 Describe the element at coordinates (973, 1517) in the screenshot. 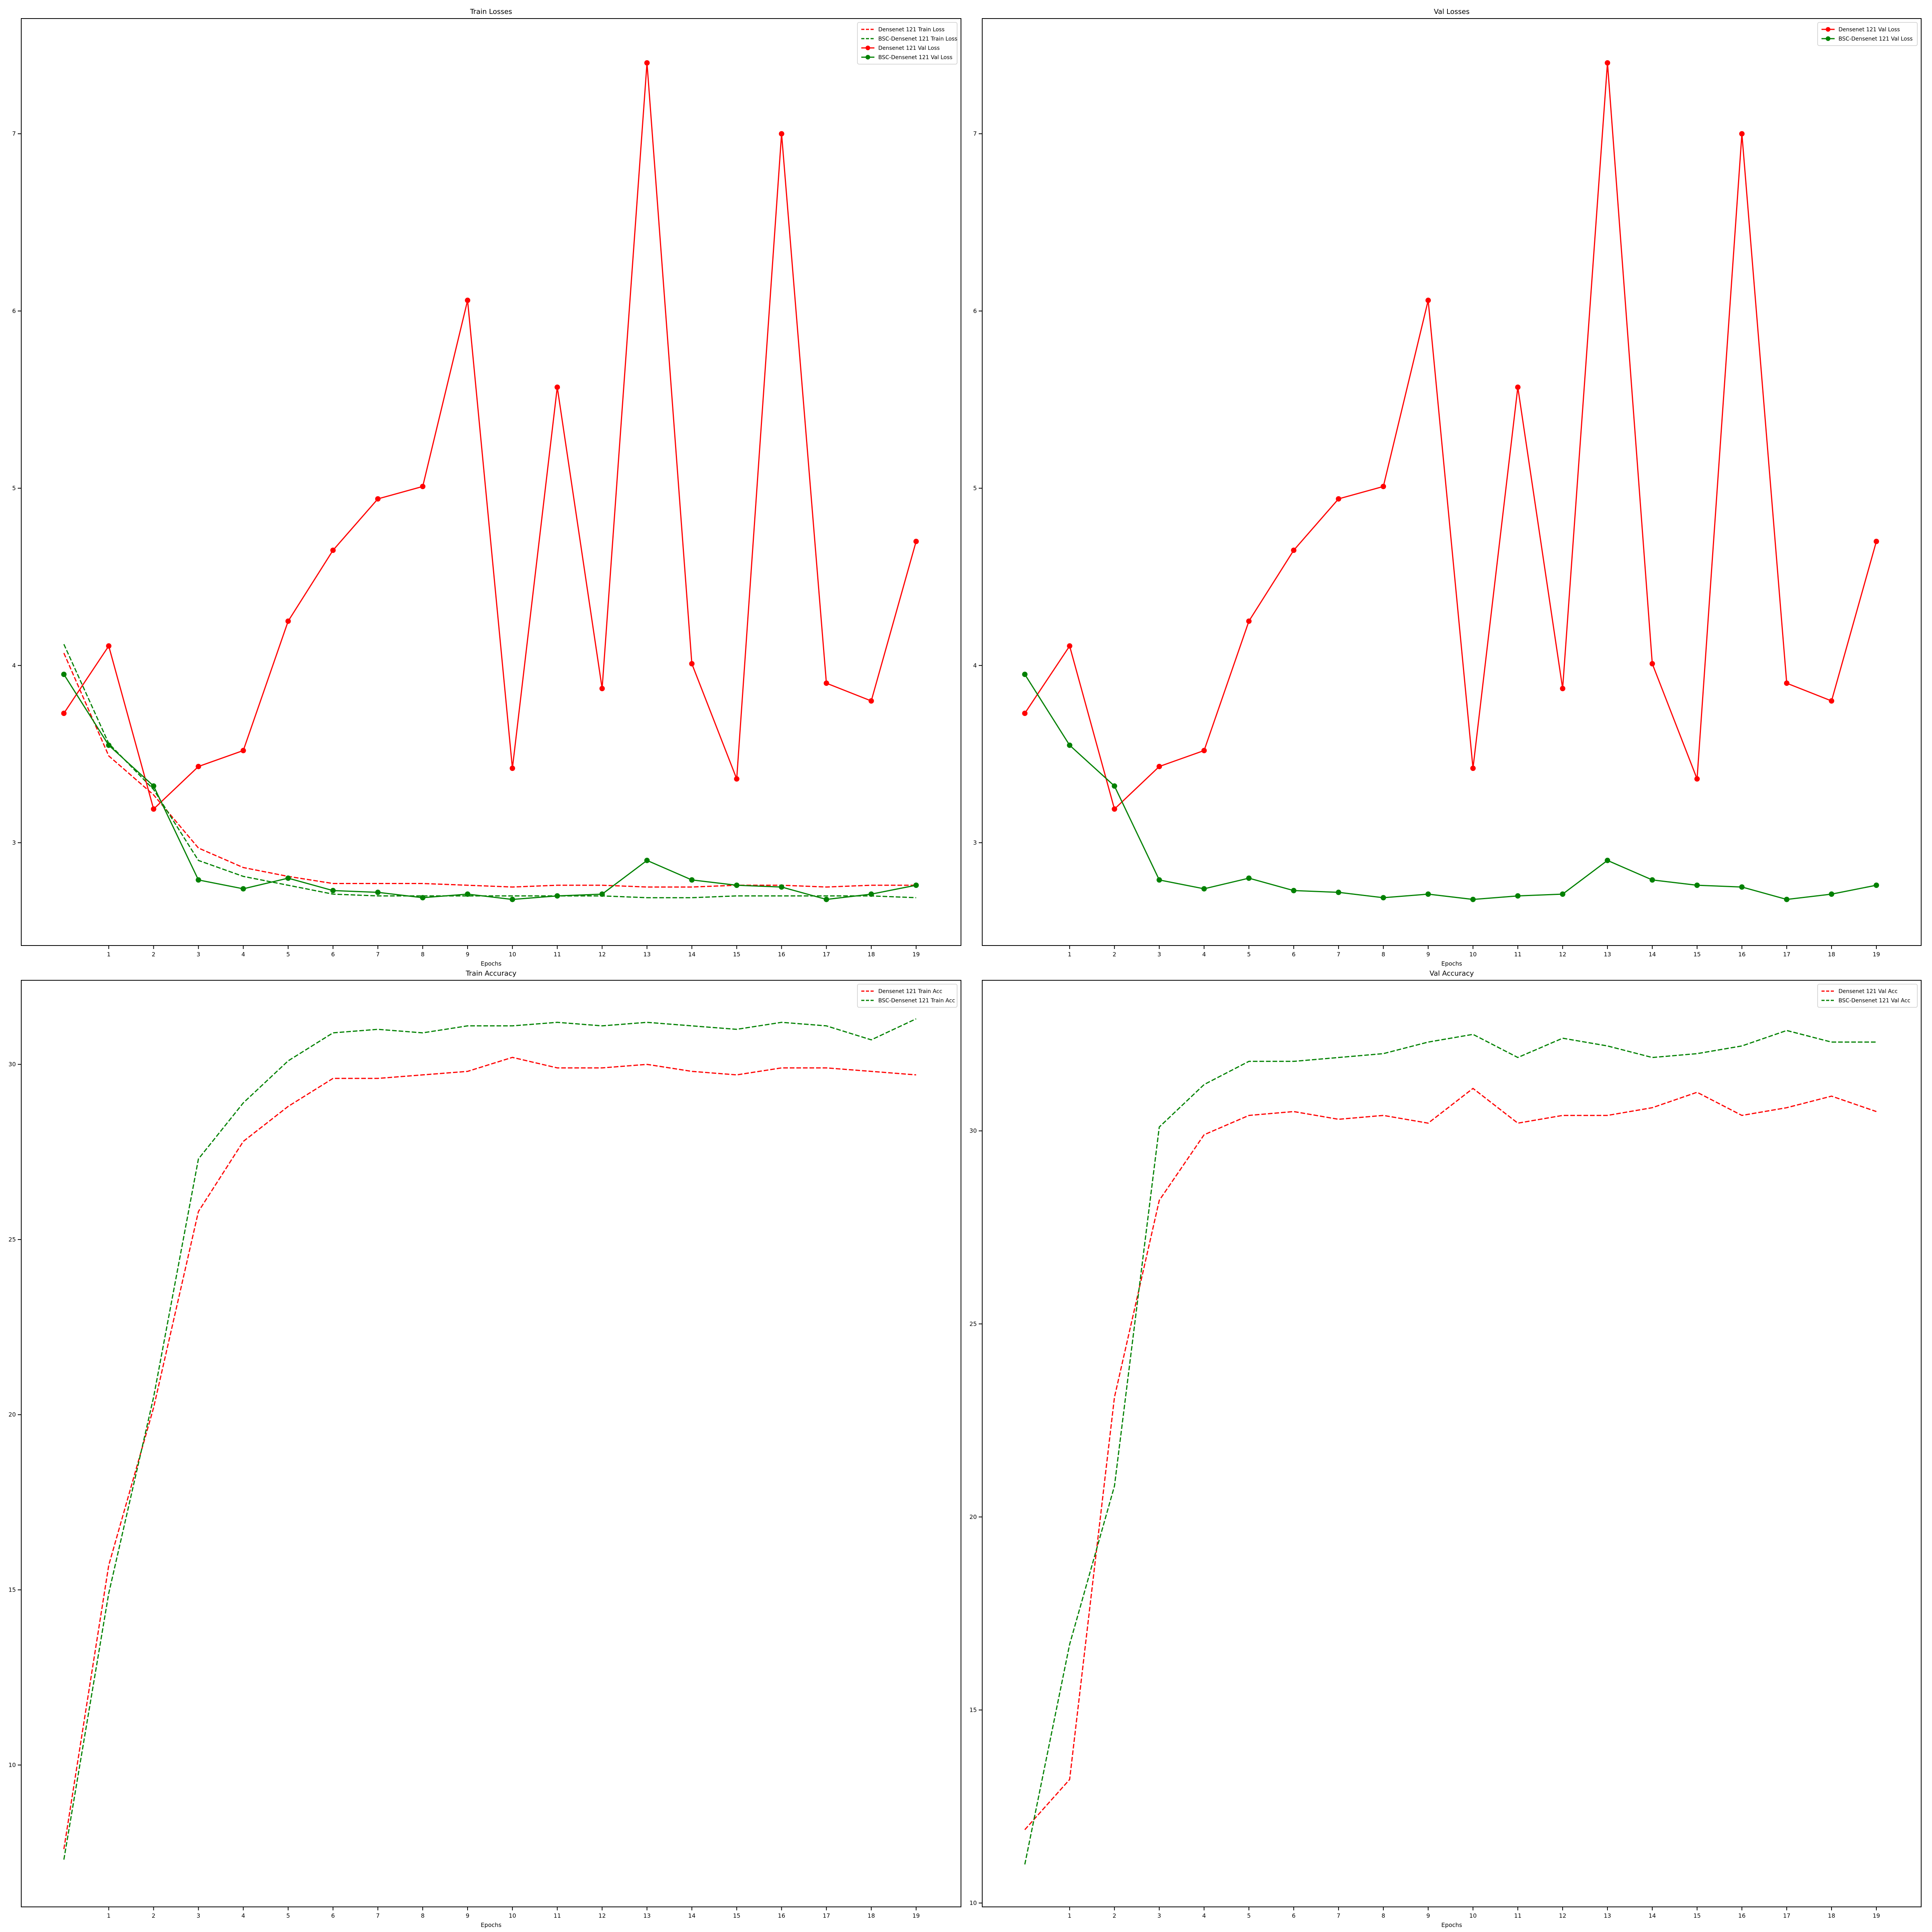

I see `y-tick-label: 20` at that location.